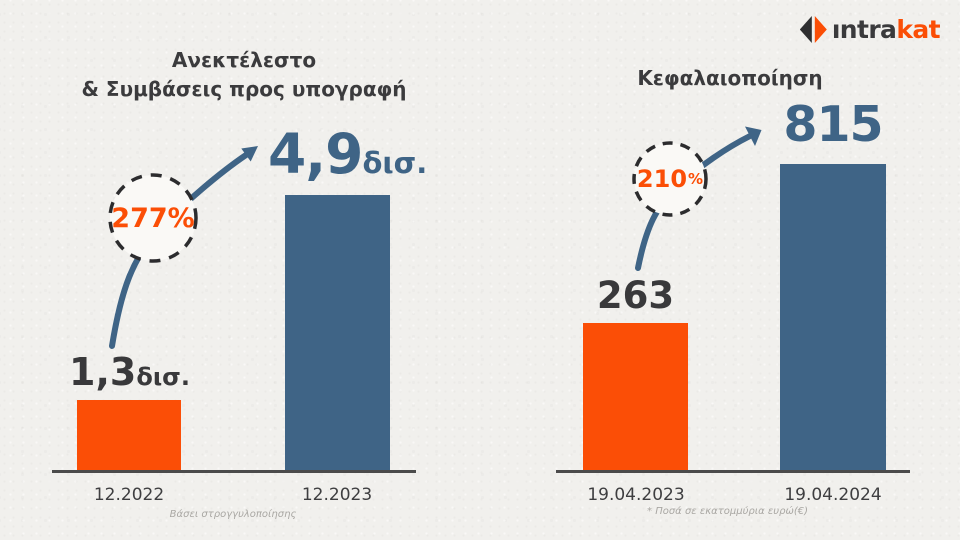 The height and width of the screenshot is (540, 960). I want to click on x-label-19-04-2024: 19.04.2024, so click(833, 495).